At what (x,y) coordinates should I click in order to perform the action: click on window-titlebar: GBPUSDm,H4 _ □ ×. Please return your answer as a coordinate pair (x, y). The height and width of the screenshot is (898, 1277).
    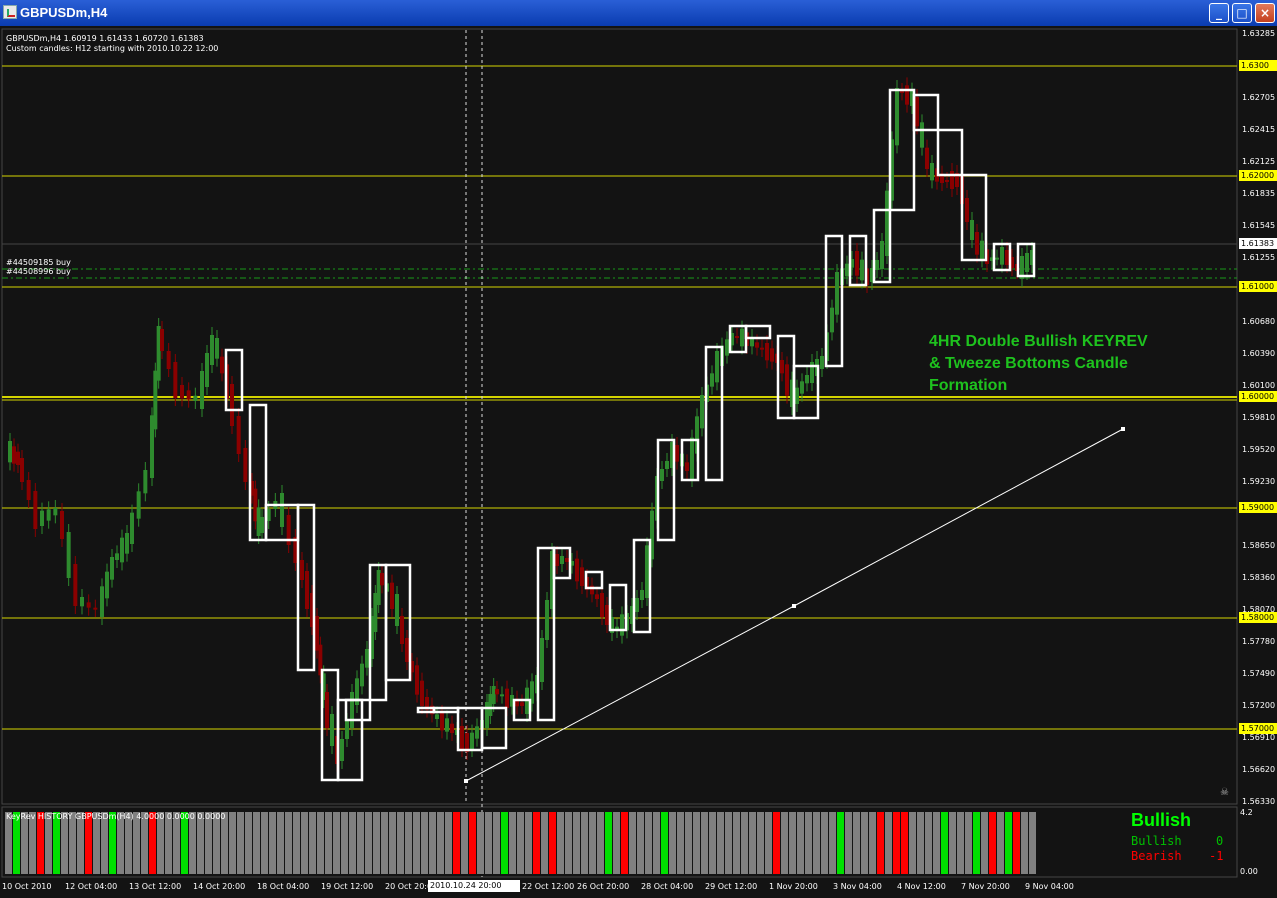
    Looking at the image, I should click on (638, 13).